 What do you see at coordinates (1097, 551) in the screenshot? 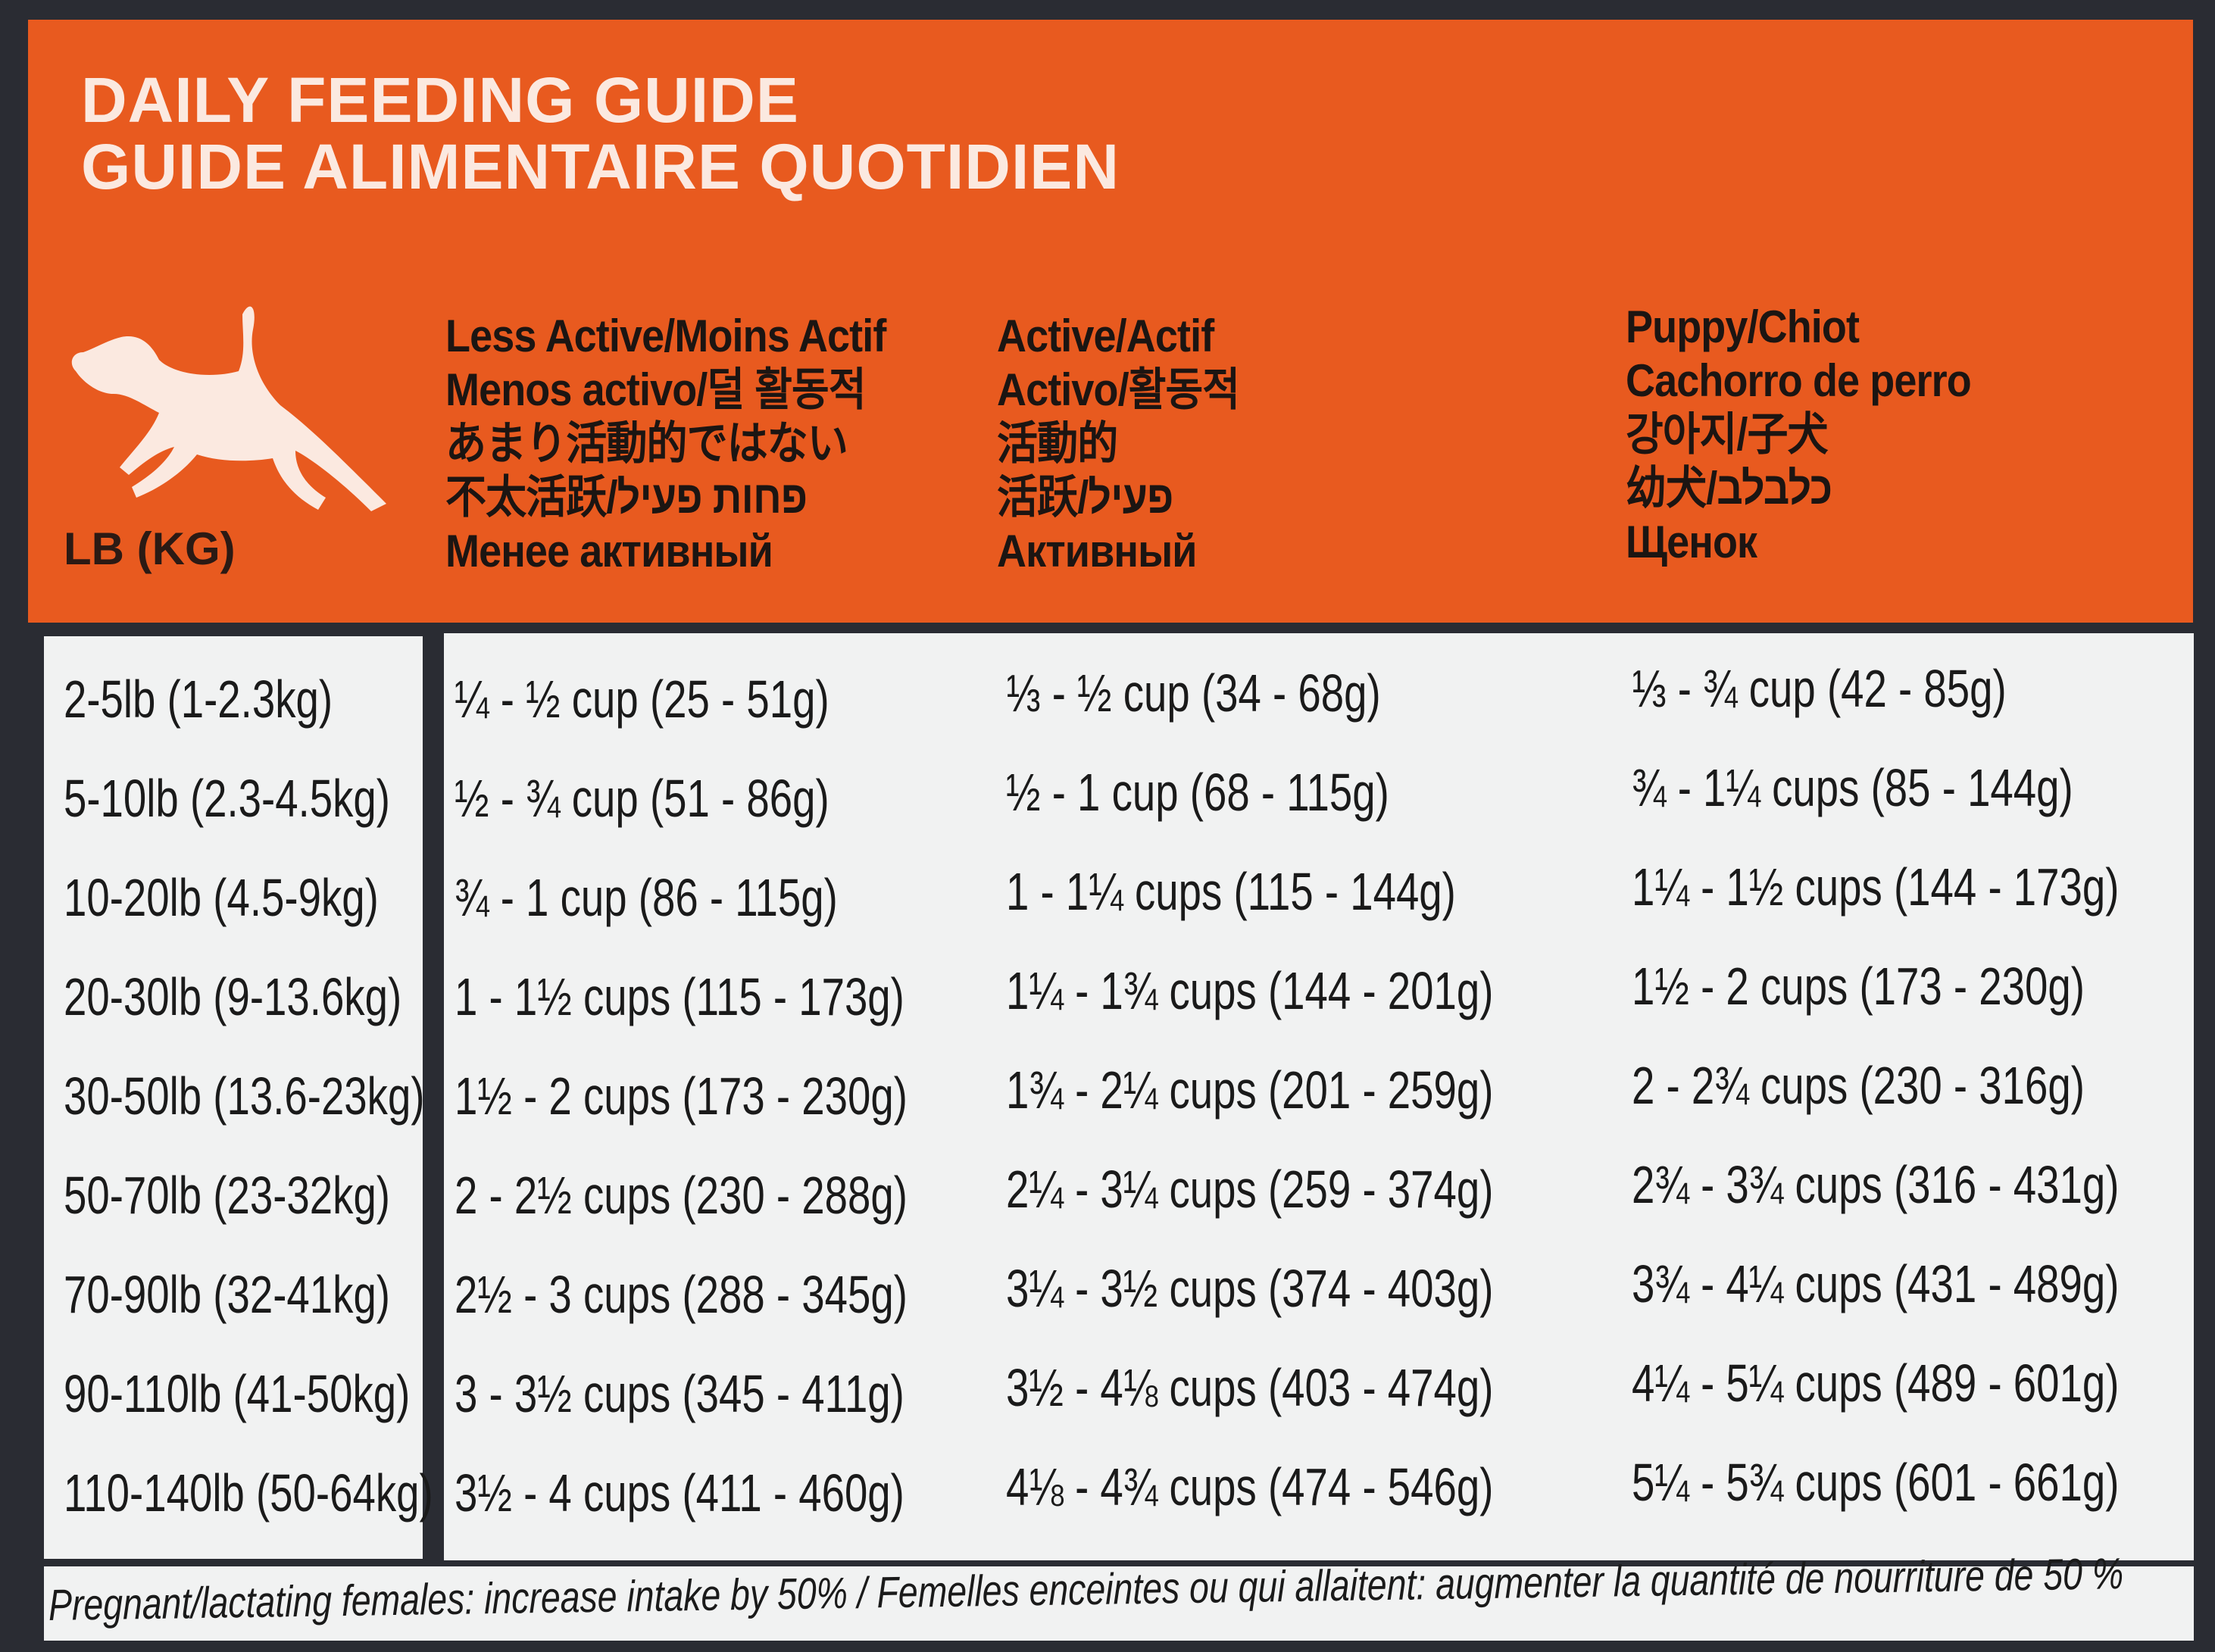
I see `header-line: Активный` at bounding box center [1097, 551].